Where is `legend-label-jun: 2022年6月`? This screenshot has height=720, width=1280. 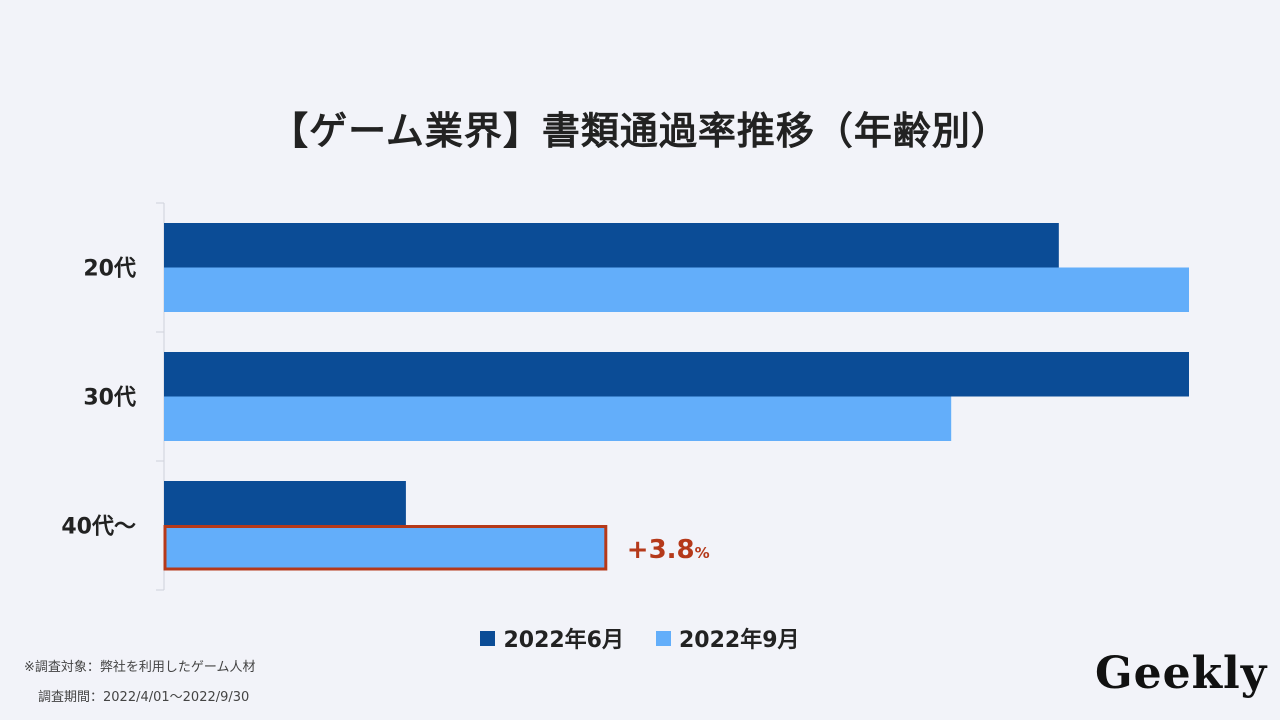
legend-label-jun: 2022年6月 is located at coordinates (563, 640).